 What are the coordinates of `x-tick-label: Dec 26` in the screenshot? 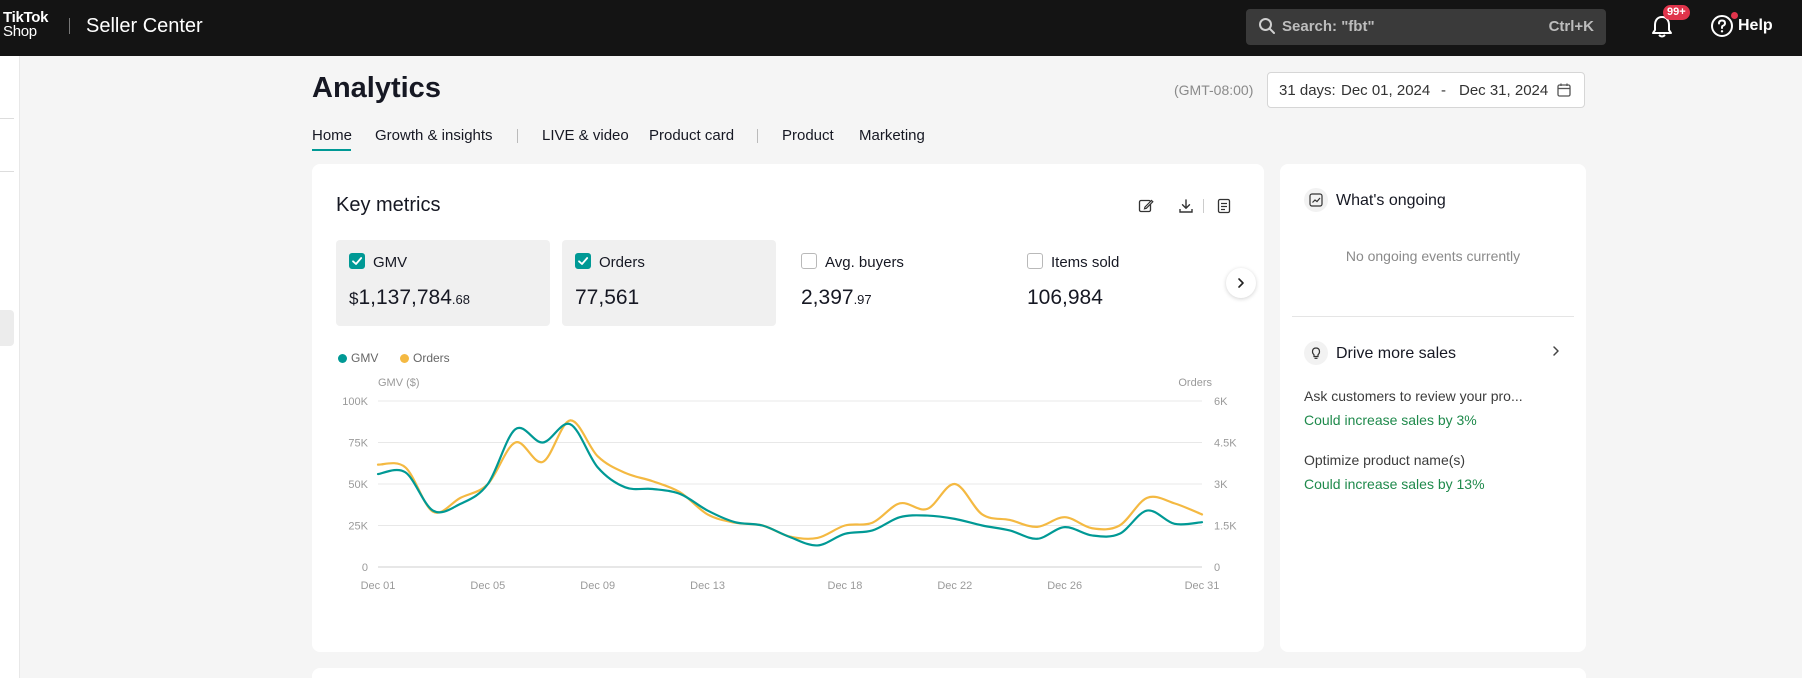 It's located at (1064, 586).